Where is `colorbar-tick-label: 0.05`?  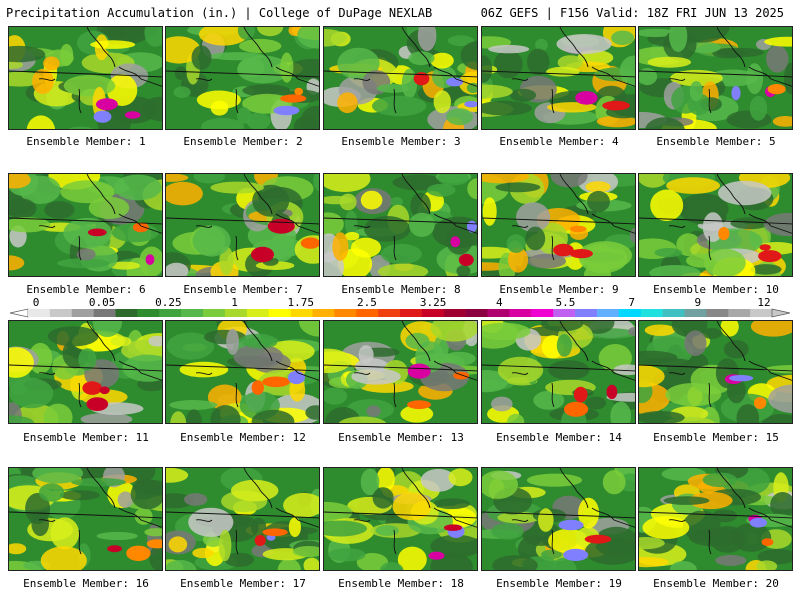 colorbar-tick-label: 0.05 is located at coordinates (102, 302).